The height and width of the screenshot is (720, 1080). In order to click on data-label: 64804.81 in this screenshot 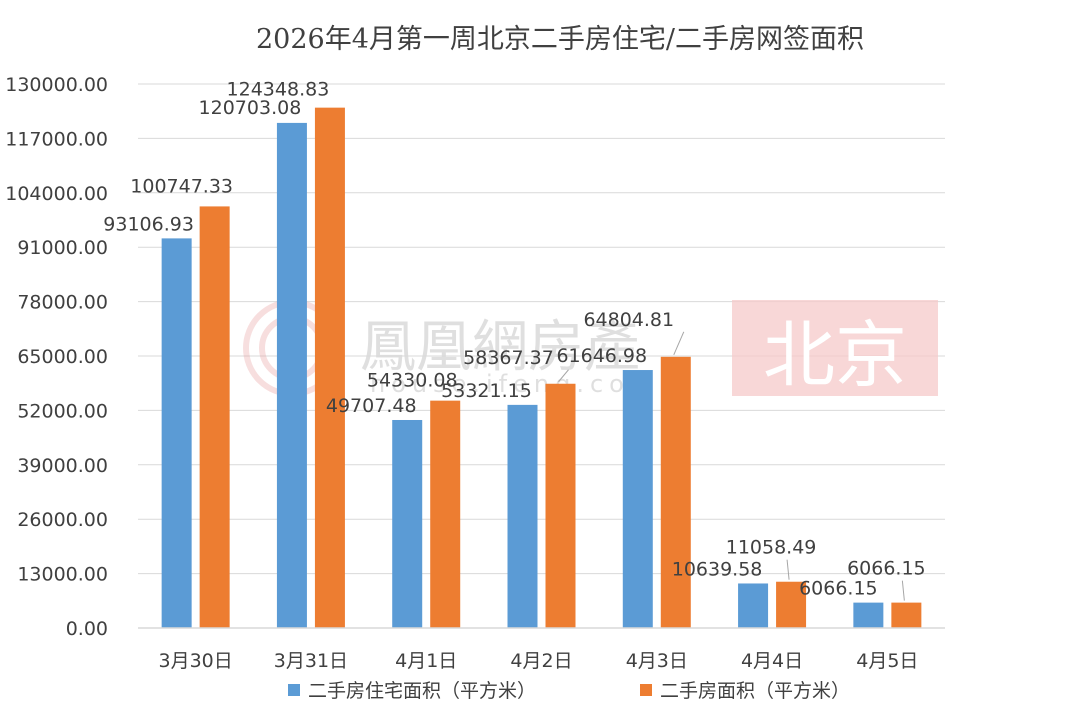, I will do `click(628, 320)`.